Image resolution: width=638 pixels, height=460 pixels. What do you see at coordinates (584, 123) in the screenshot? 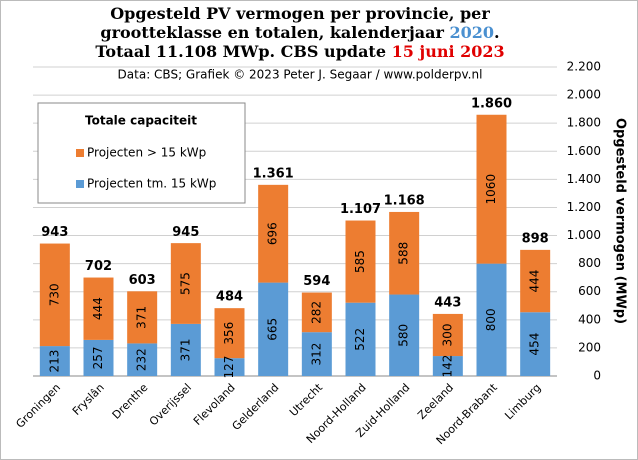
I see `y-tick-label: 1.800` at bounding box center [584, 123].